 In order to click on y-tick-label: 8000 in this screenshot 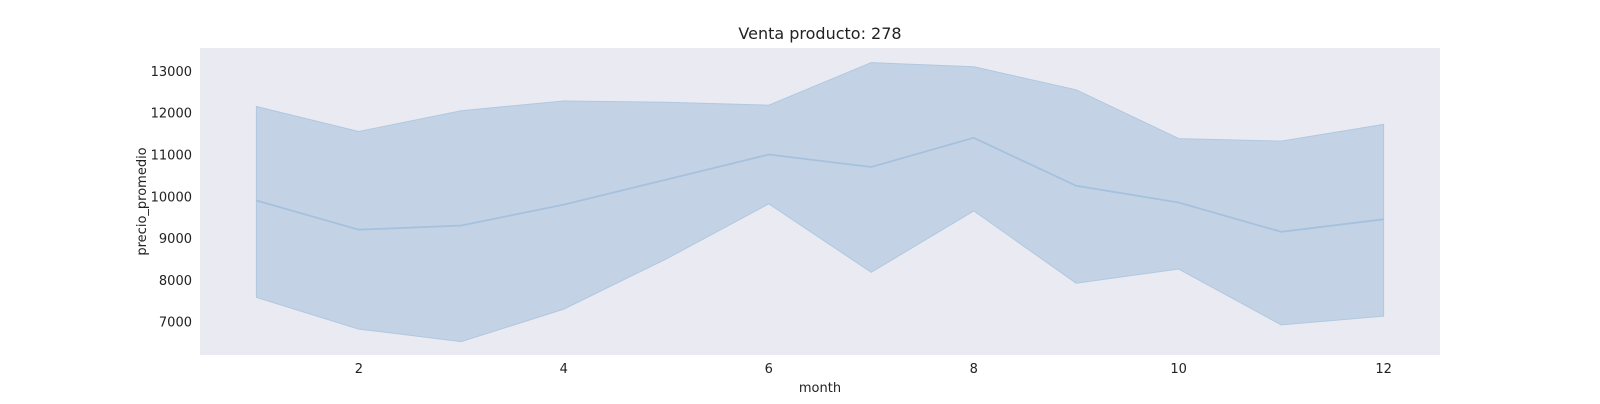, I will do `click(175, 281)`.